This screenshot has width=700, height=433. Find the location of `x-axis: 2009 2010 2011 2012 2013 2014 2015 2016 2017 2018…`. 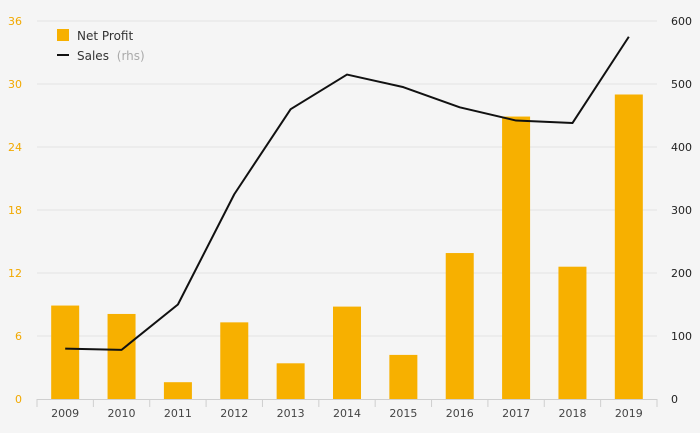

x-axis: 2009 2010 2011 2012 2013 2014 2015 2016 2017 2018… is located at coordinates (347, 409).